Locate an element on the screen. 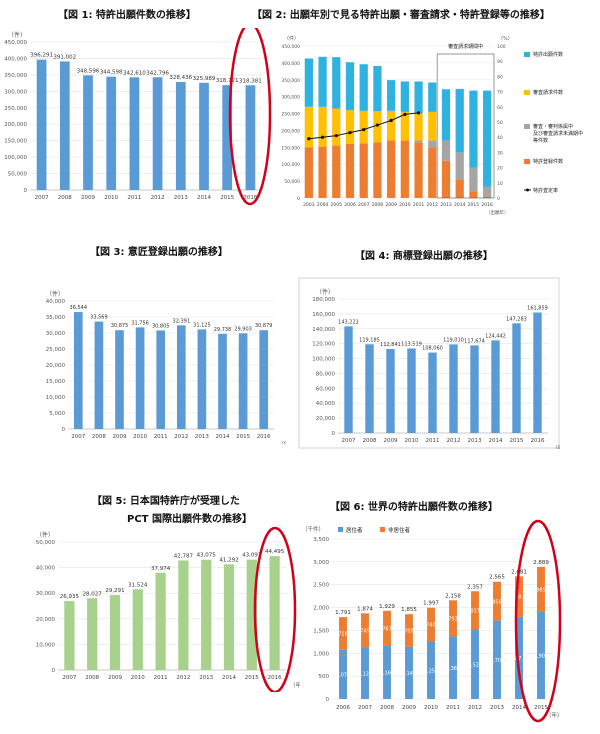 Image resolution: width=600 pixels, height=734 pixels. y-tick-label: 450,000 is located at coordinates (290, 47).